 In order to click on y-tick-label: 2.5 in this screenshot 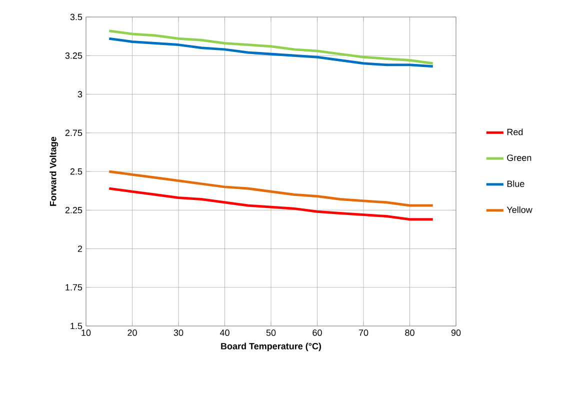, I will do `click(76, 171)`.